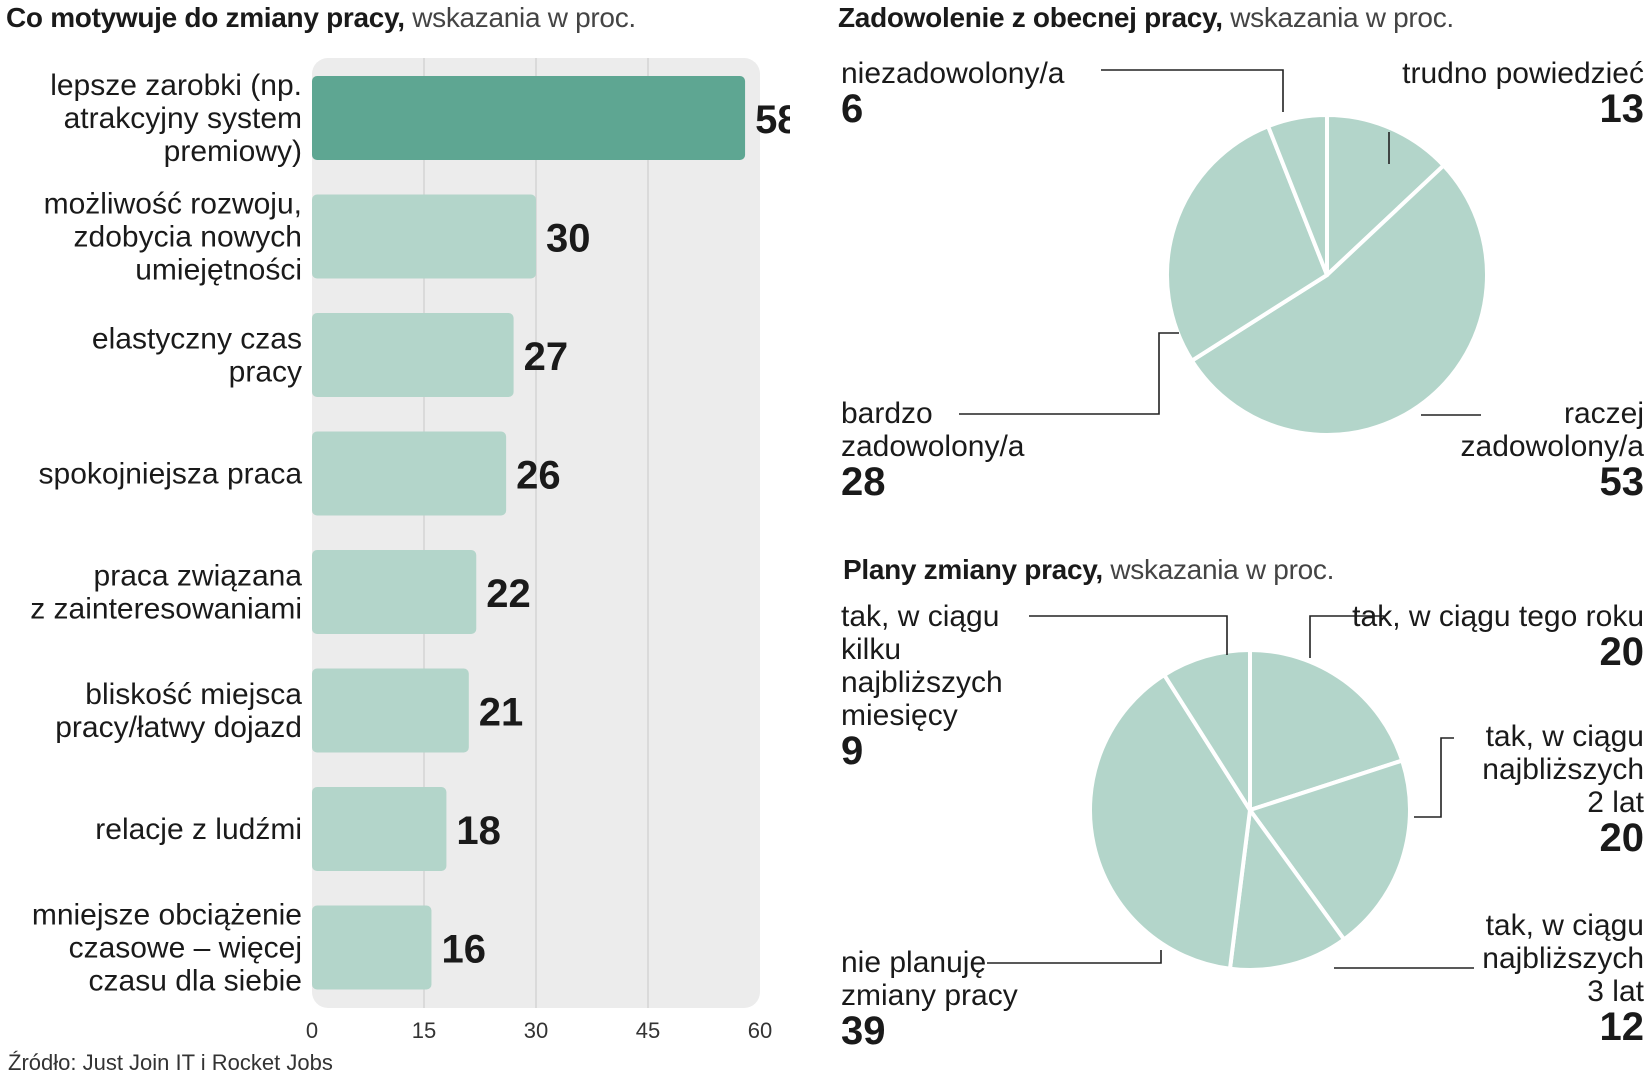 The height and width of the screenshot is (1080, 1649). I want to click on slice-label: miesięcy, so click(899, 715).